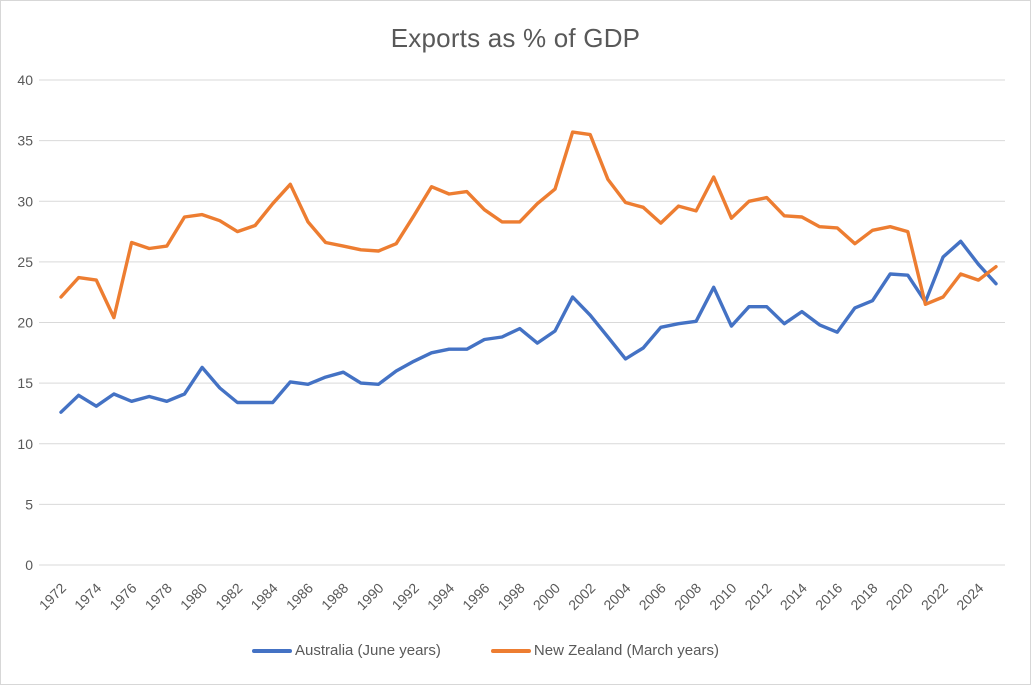 Image resolution: width=1033 pixels, height=687 pixels. I want to click on x-tick-label: 2024, so click(969, 596).